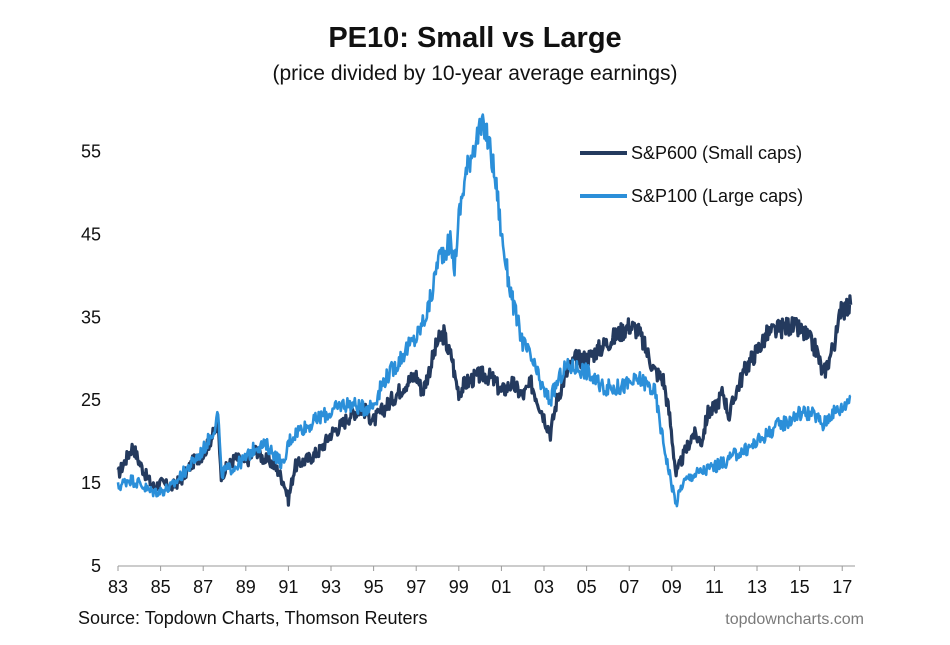 The width and height of the screenshot is (950, 645). I want to click on legend: S&P600 (Small caps) S&P100 (Large caps), so click(691, 174).